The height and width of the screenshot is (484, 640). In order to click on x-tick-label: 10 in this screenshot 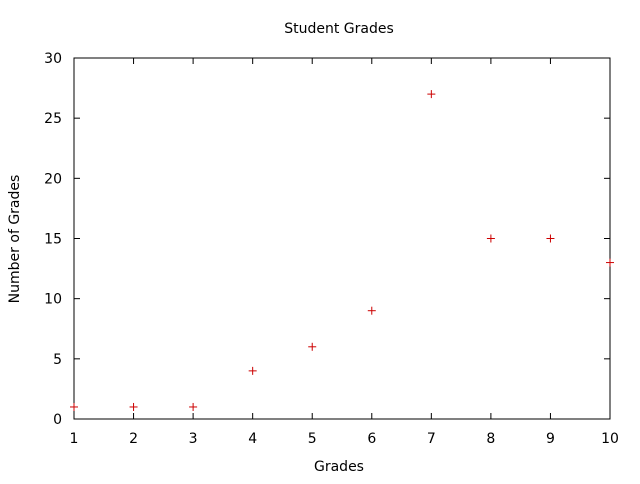, I will do `click(610, 439)`.